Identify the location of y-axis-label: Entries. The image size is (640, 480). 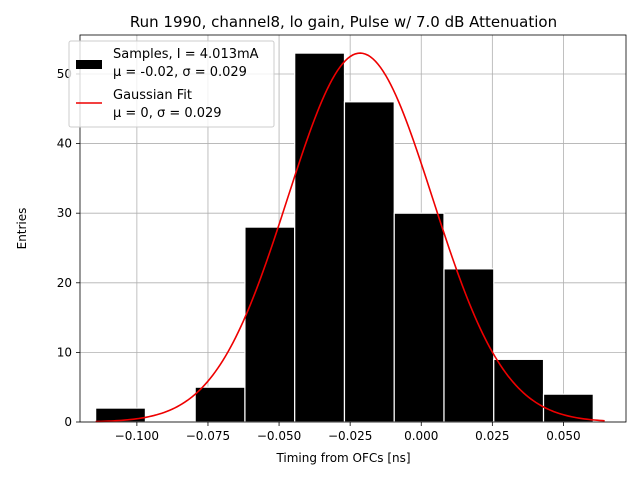
(22, 229).